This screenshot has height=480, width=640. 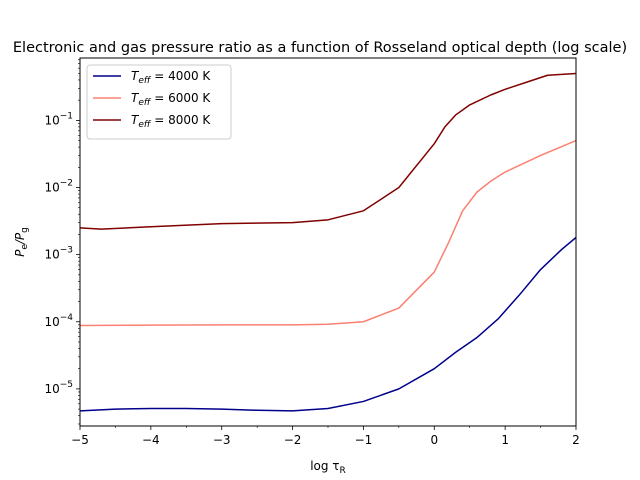 I want to click on y-tick-exponent: −5, so click(x=66, y=385).